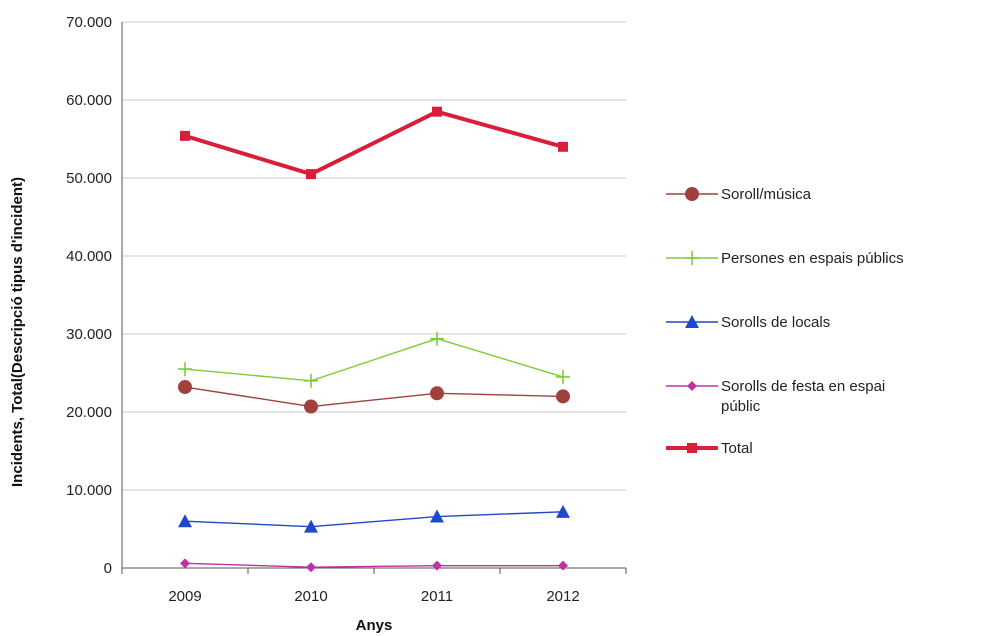  What do you see at coordinates (89, 100) in the screenshot?
I see `y-tick-label: 60.000` at bounding box center [89, 100].